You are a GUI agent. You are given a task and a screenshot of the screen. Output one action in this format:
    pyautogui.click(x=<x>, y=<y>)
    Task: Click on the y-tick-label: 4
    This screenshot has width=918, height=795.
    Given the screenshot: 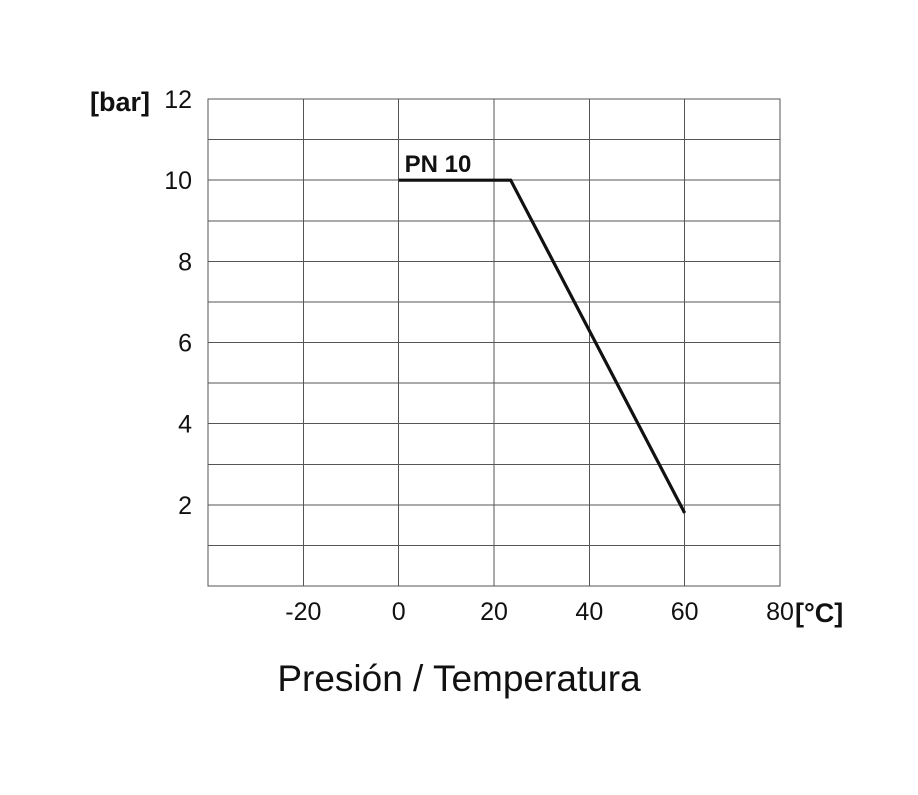 What is the action you would take?
    pyautogui.click(x=185, y=425)
    